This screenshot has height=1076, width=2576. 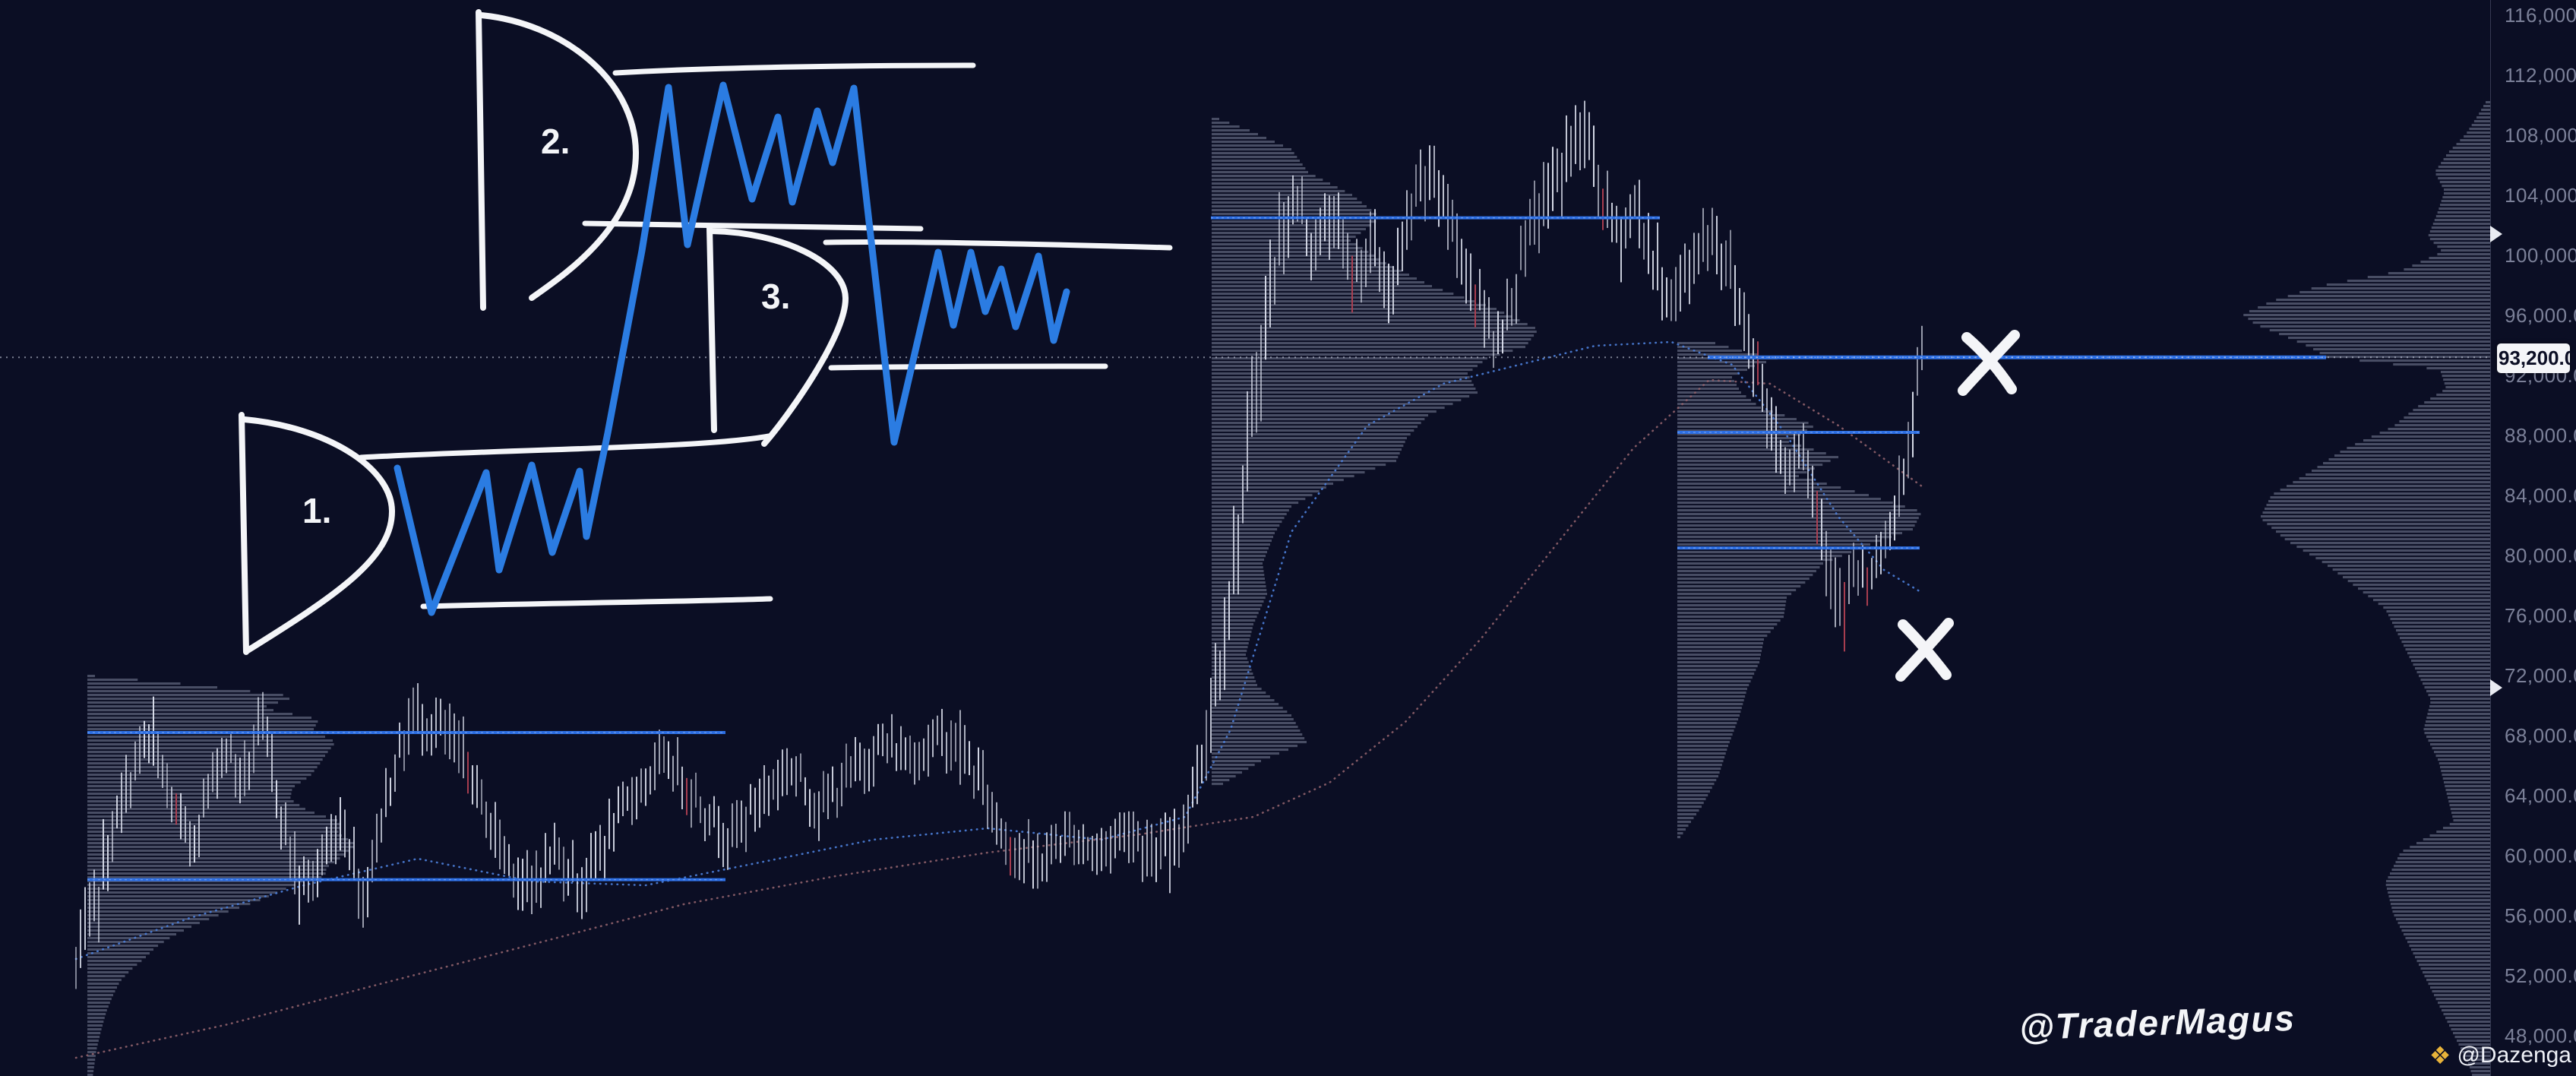 What do you see at coordinates (775, 297) in the screenshot?
I see `pattern-number-label: 3.` at bounding box center [775, 297].